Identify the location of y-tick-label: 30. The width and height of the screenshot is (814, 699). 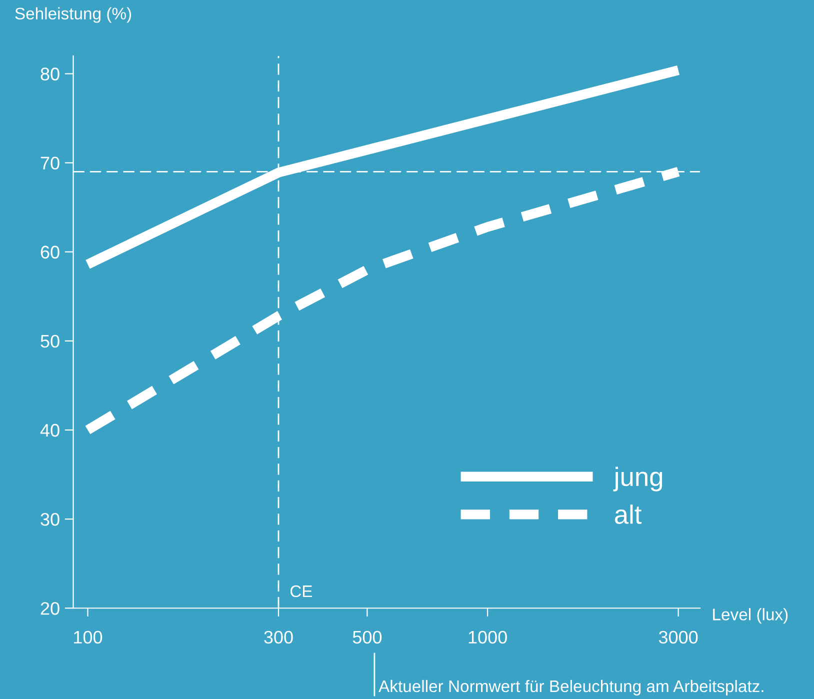
(50, 519).